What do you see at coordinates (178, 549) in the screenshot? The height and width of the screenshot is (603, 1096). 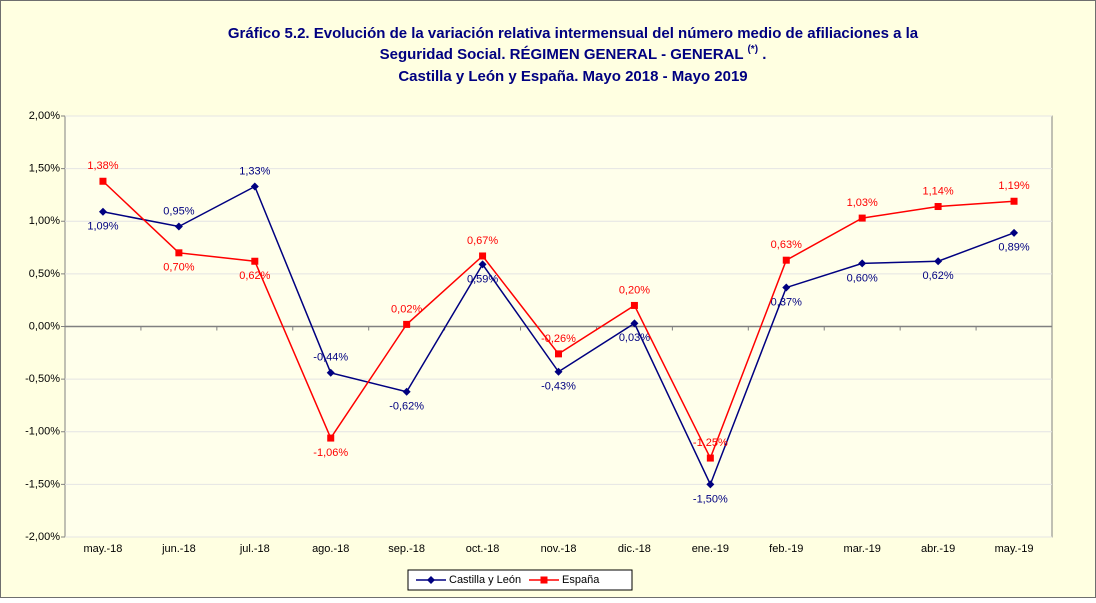 I see `x-tick-label: jun.-18` at bounding box center [178, 549].